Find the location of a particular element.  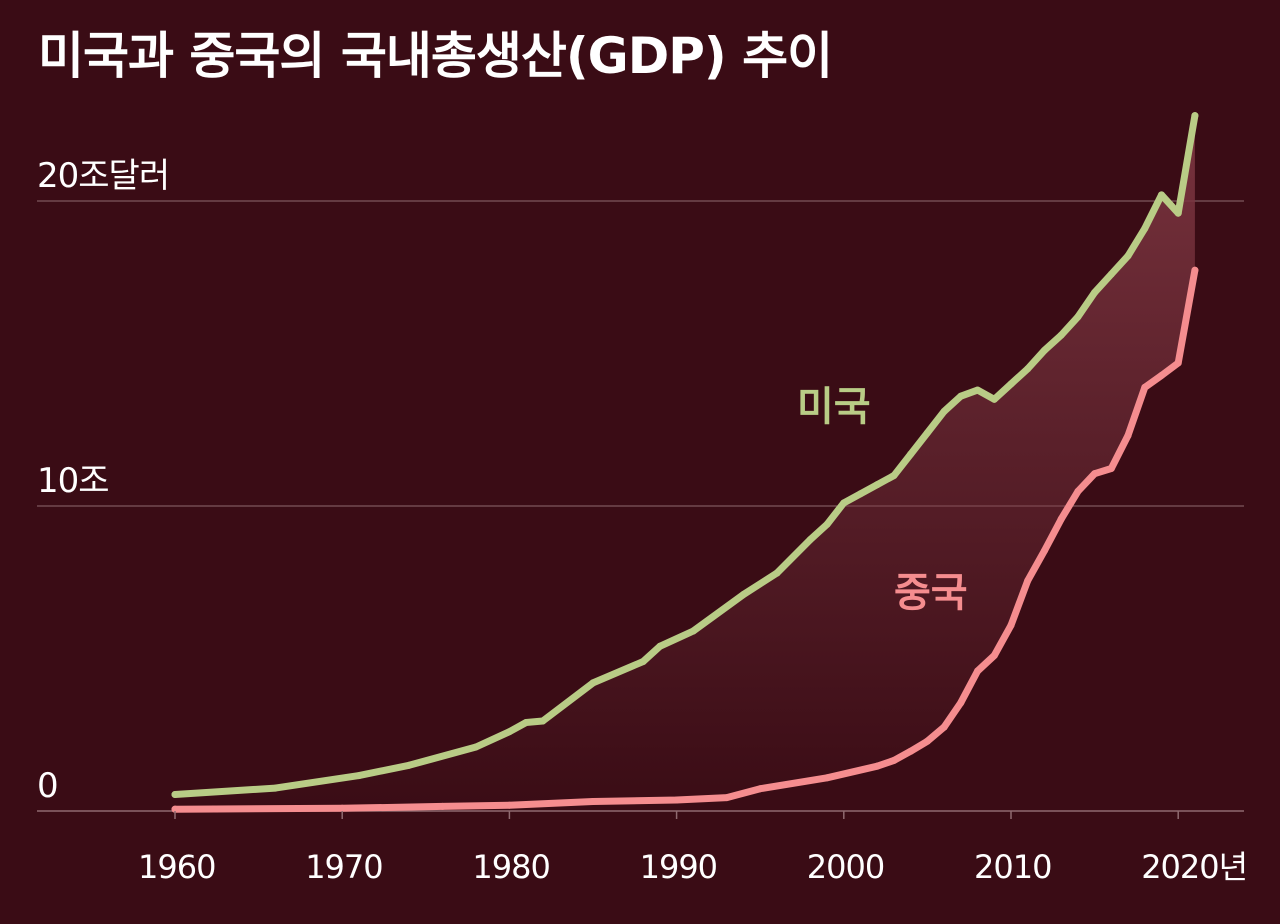

y-tick-label: 0 is located at coordinates (47, 786).